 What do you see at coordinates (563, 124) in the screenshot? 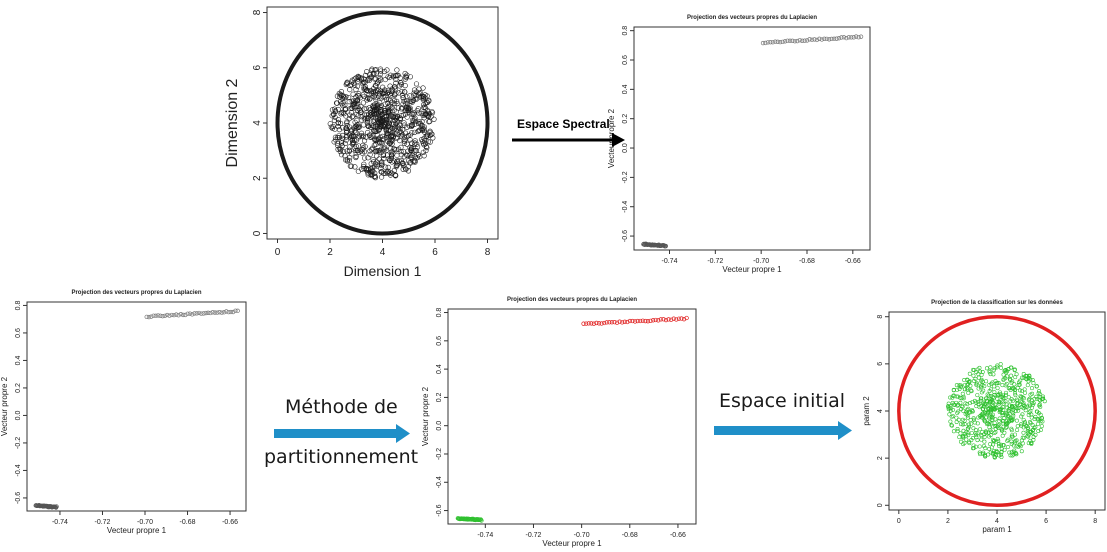
I see `arrow-spectral-label: Espace Spectral` at bounding box center [563, 124].